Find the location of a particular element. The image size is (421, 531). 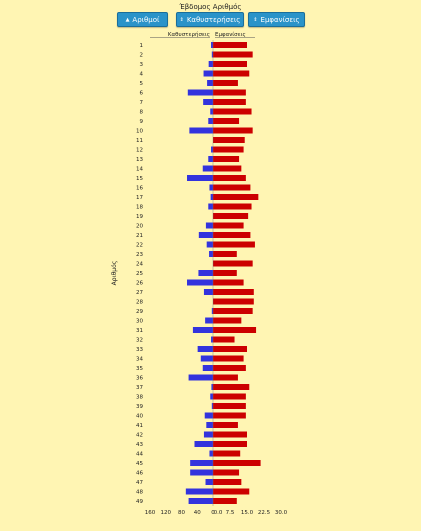

category-label: 11 is located at coordinates (139, 141).